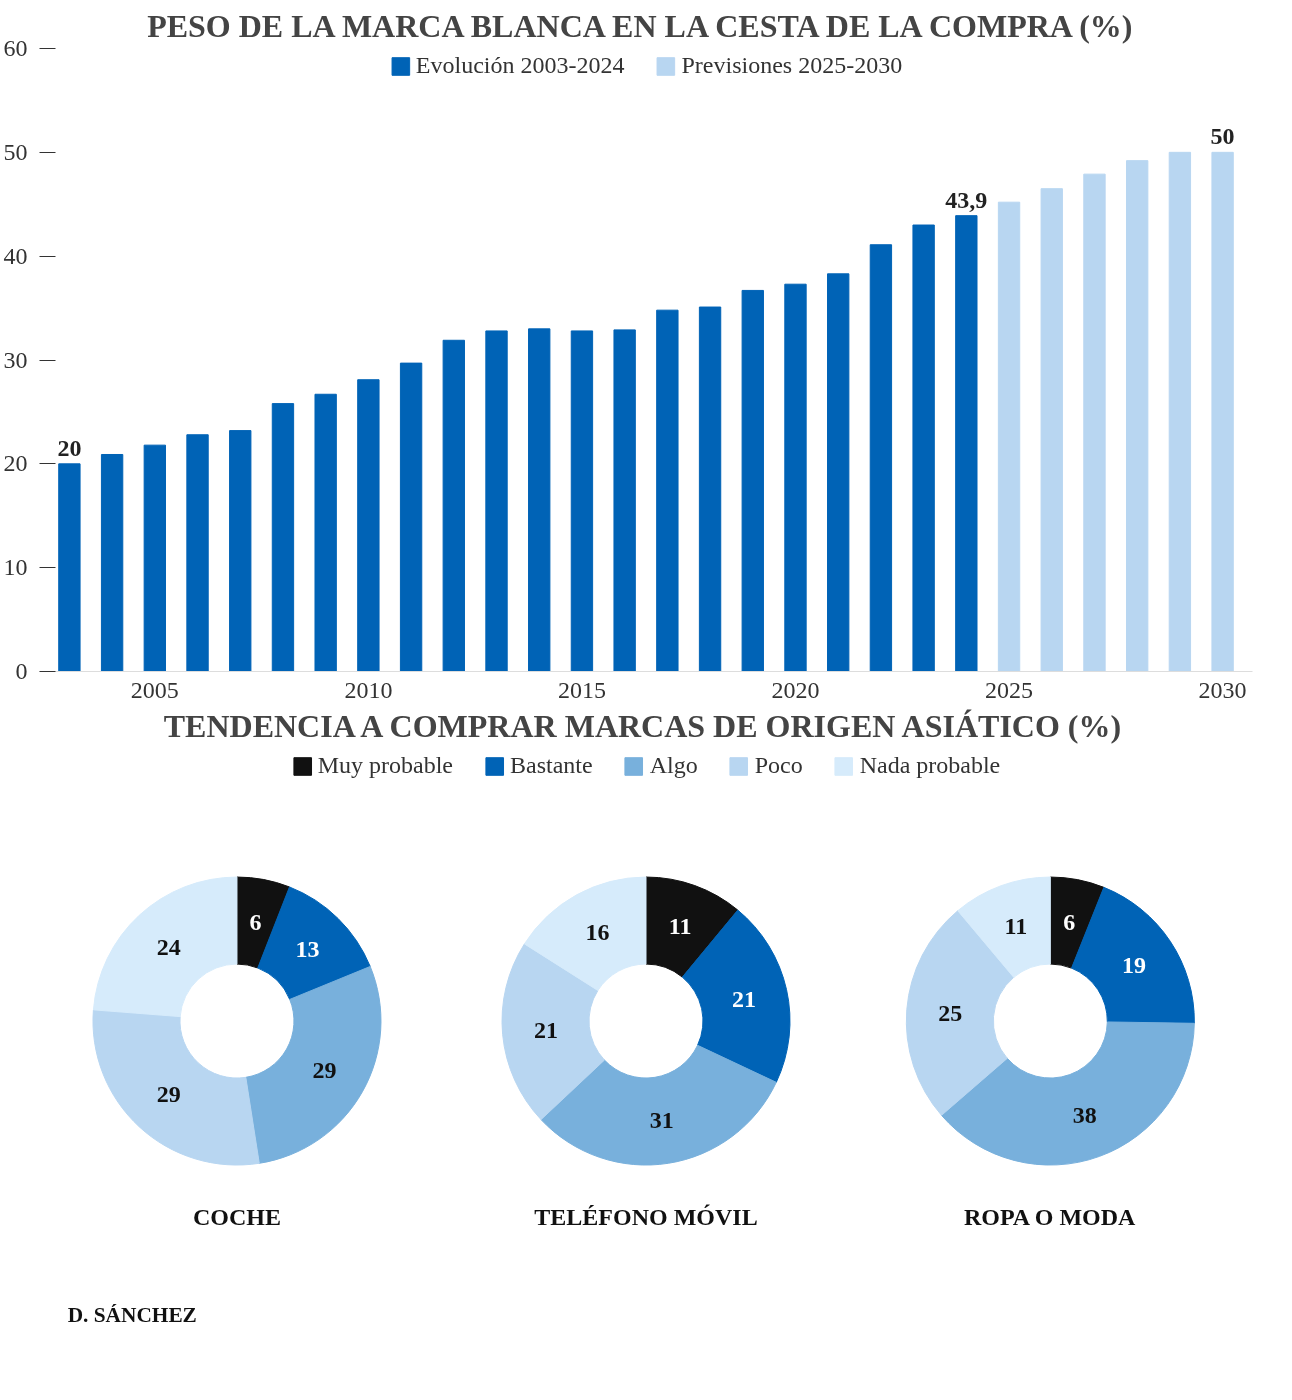  Describe the element at coordinates (15, 255) in the screenshot. I see `y-tick-label: 40` at that location.